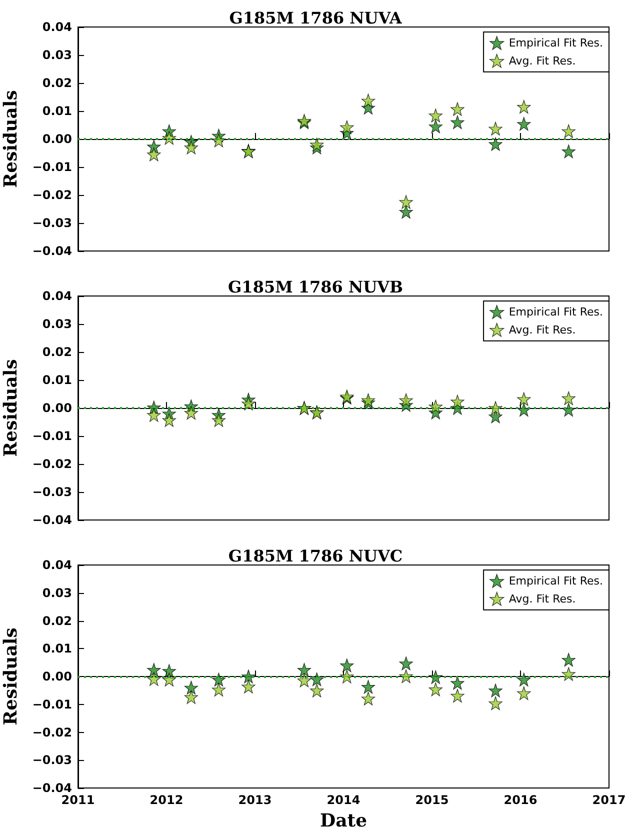 Image resolution: width=631 pixels, height=829 pixels. Describe the element at coordinates (78, 800) in the screenshot. I see `x-tick-label: 2011` at that location.